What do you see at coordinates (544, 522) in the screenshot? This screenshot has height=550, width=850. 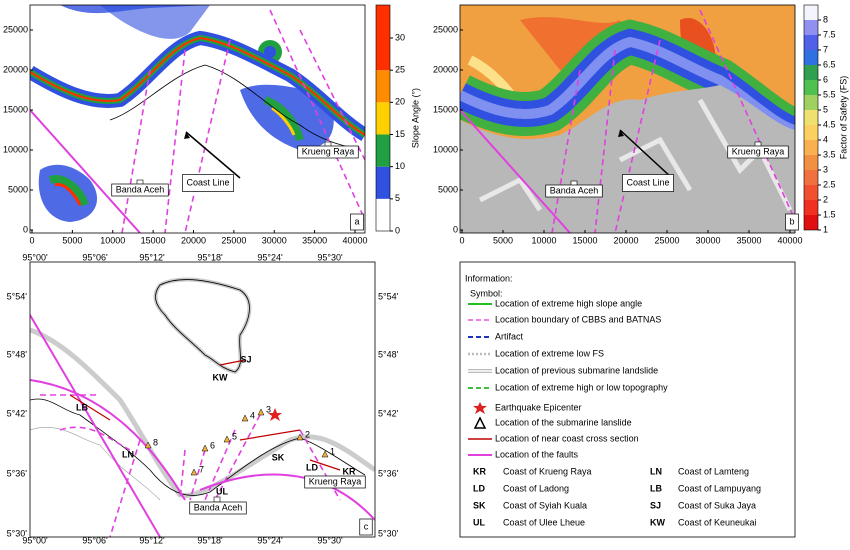 I see `coast-name: Coast of Ulee Lheue` at bounding box center [544, 522].